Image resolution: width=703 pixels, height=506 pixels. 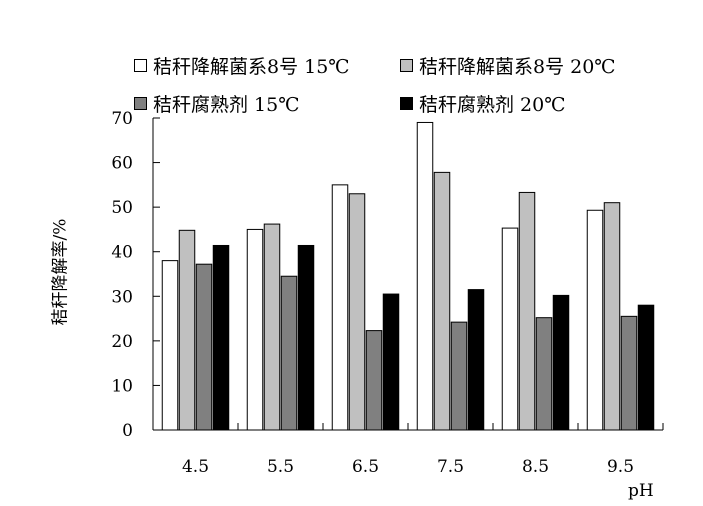 I want to click on legend-label-4: 秸秆腐熟剂 20℃, so click(x=492, y=105).